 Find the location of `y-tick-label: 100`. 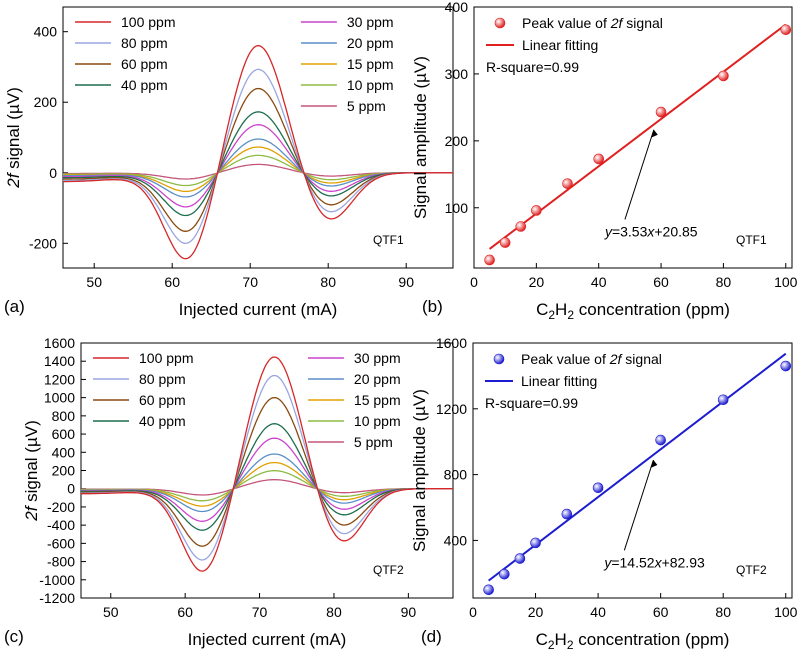

y-tick-label: 100 is located at coordinates (457, 208).